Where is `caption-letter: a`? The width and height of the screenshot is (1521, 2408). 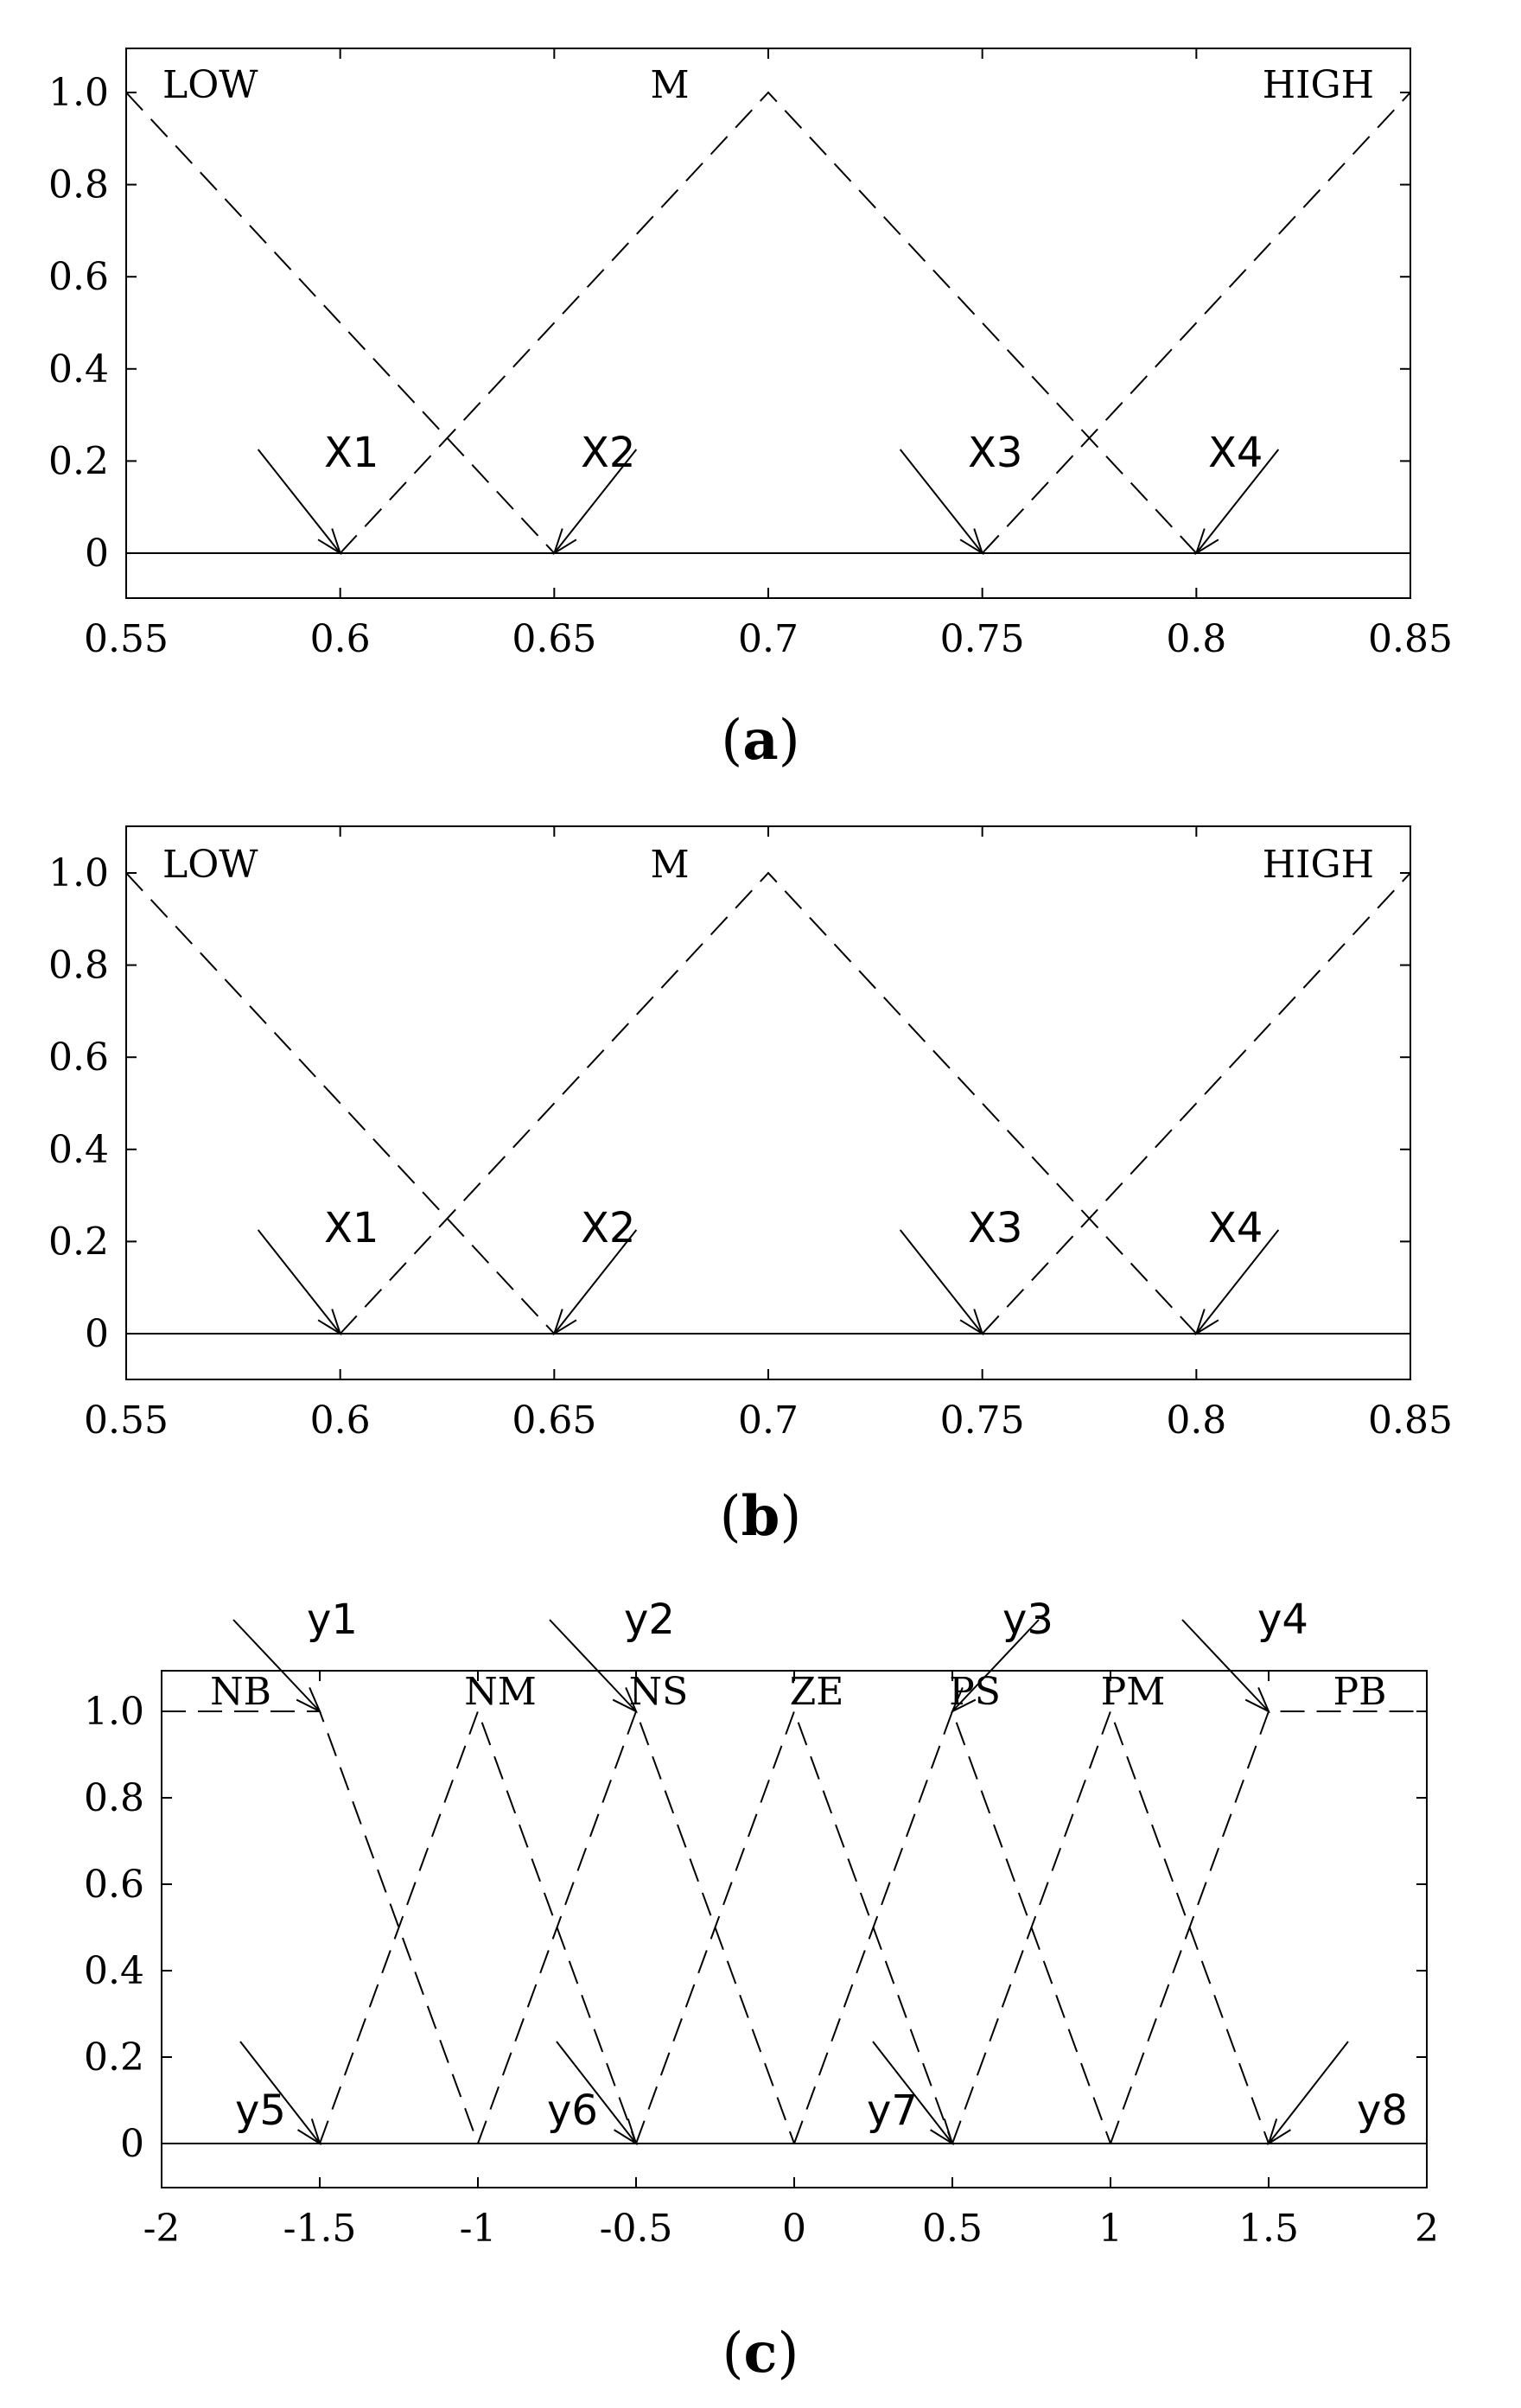
caption-letter: a is located at coordinates (760, 740).